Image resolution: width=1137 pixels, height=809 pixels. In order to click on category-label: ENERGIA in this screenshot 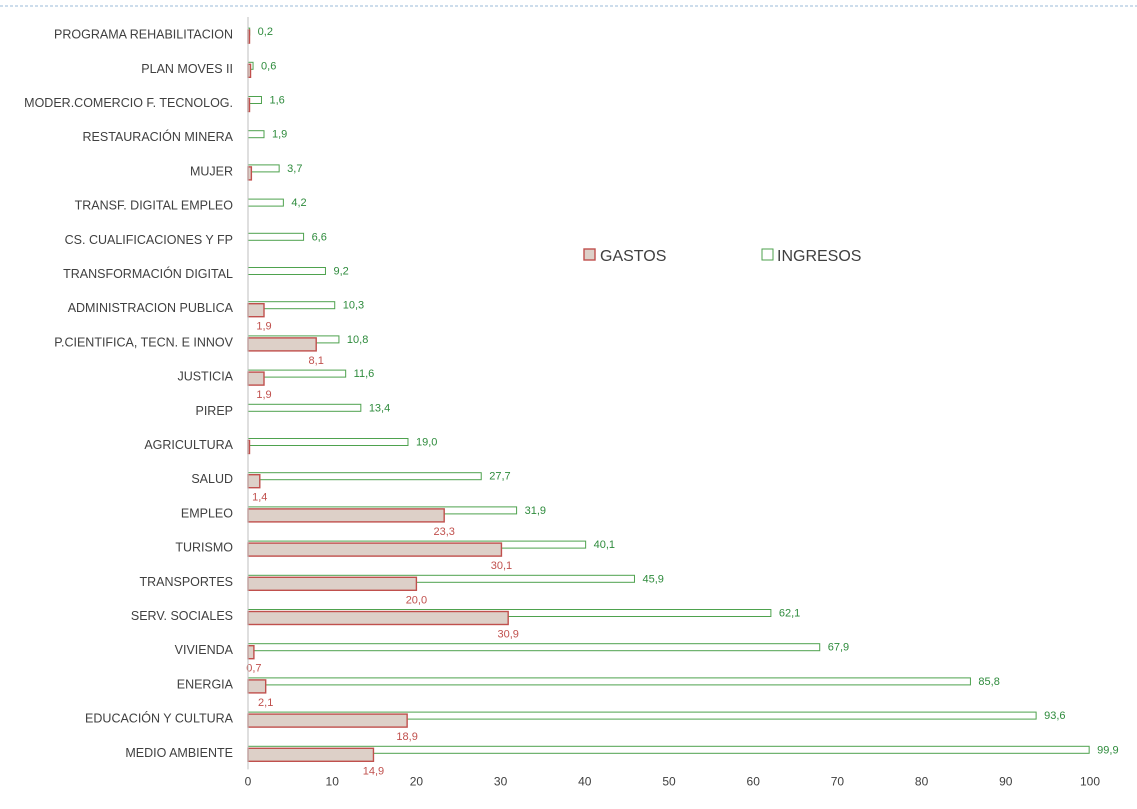, I will do `click(205, 684)`.